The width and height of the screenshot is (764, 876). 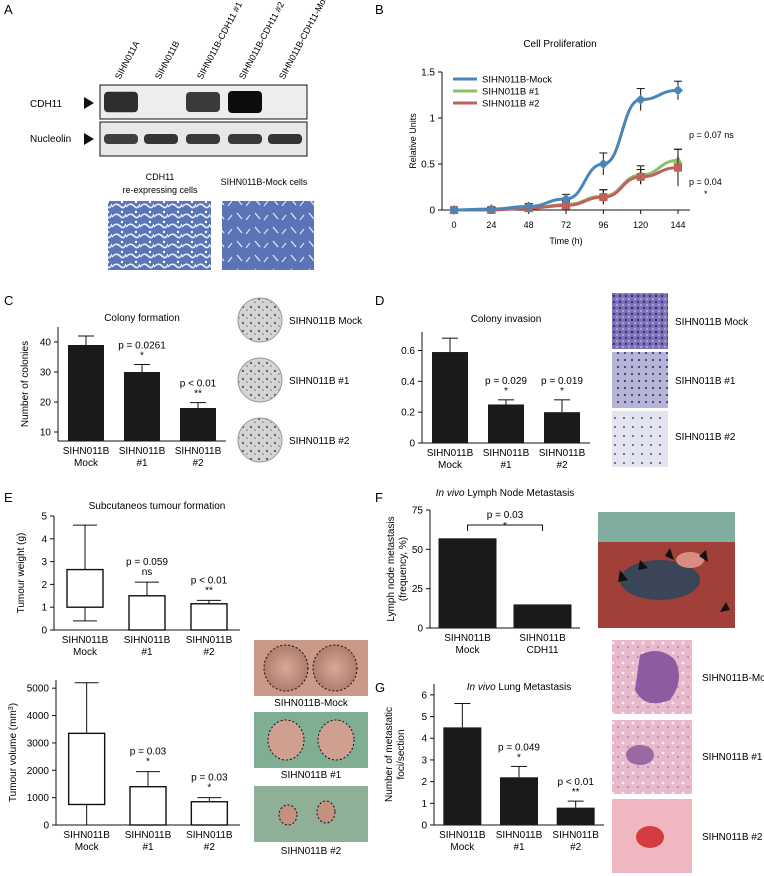 I want to click on chart-title: Cell Proliferation, so click(x=559, y=44).